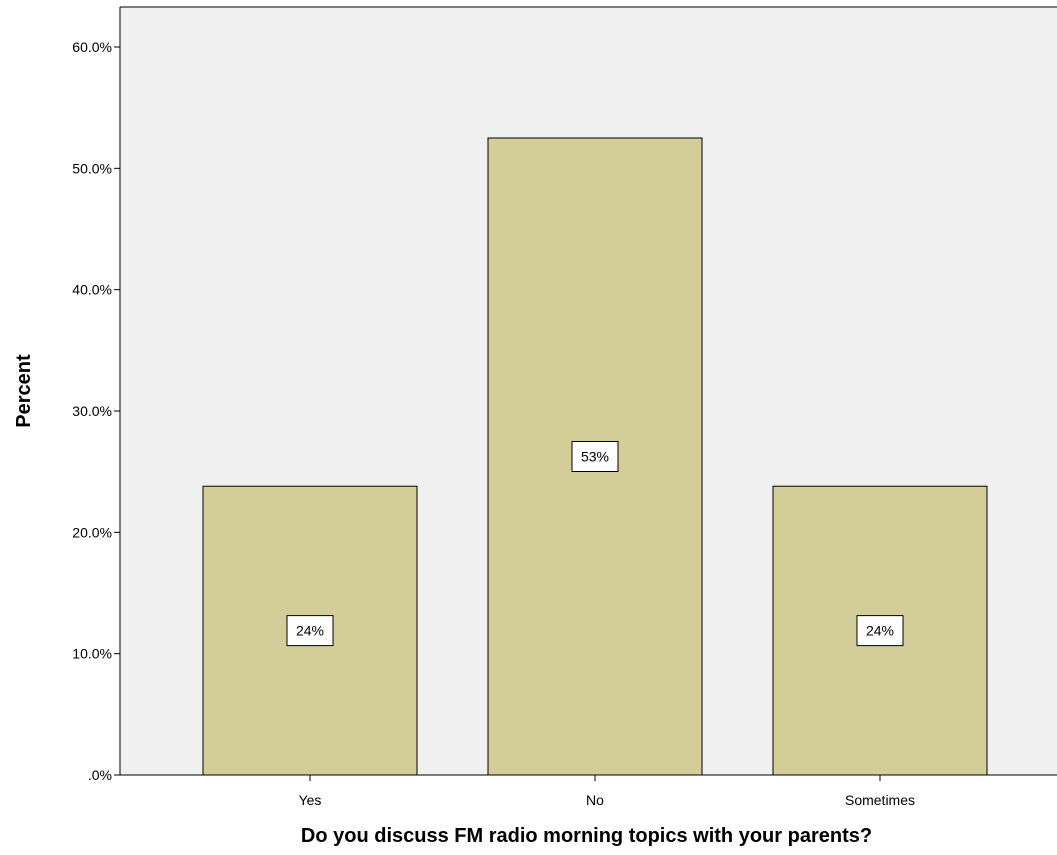  I want to click on y-tick-label: 40.0%, so click(92, 290).